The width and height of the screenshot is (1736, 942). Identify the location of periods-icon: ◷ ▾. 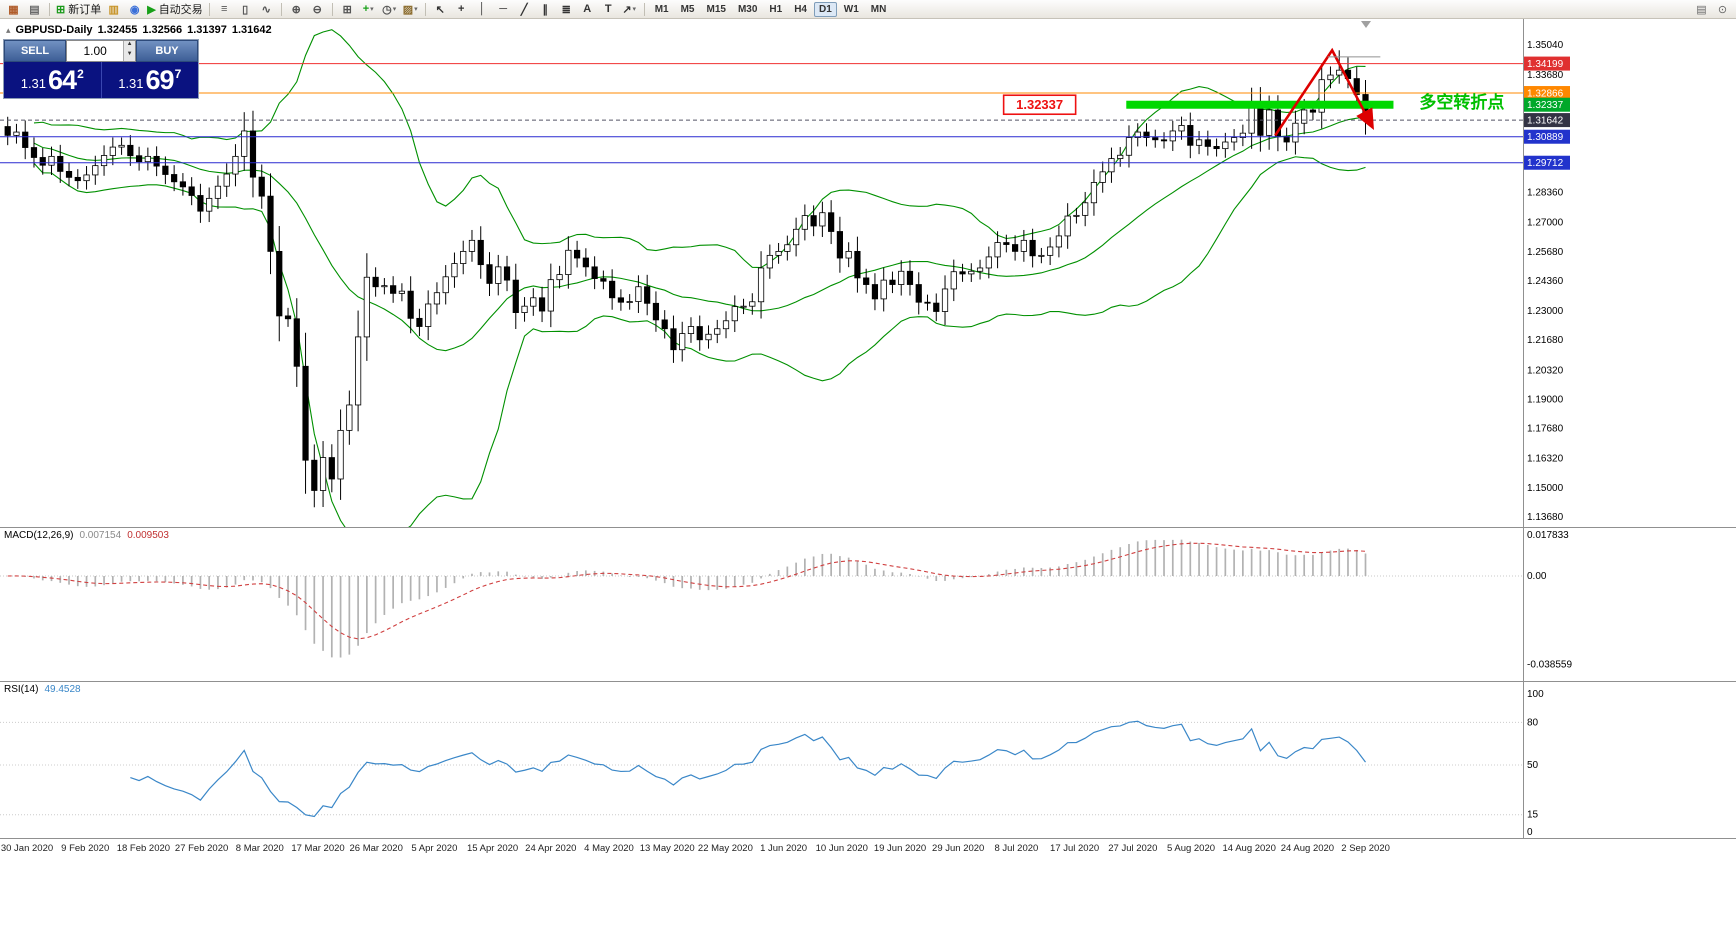
(389, 9).